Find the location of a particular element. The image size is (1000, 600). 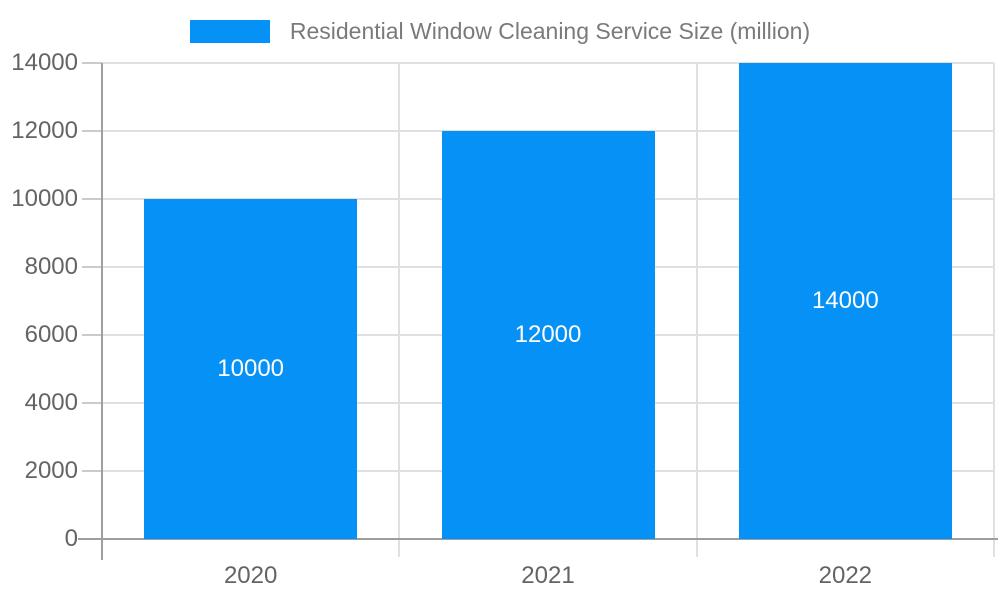

x-axis-line is located at coordinates (538, 539).